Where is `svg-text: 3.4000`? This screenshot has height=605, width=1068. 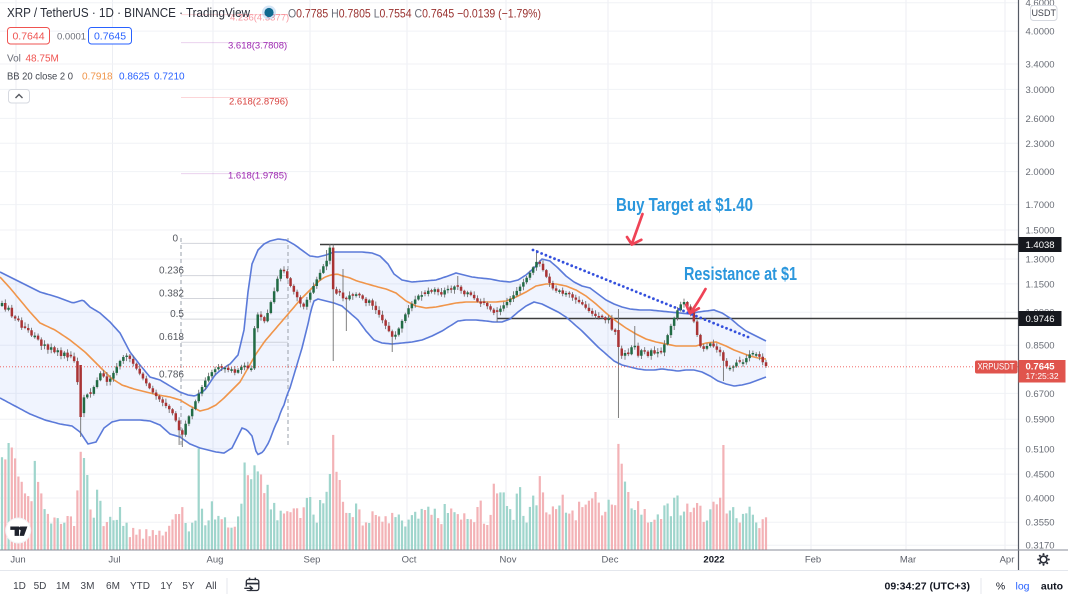
svg-text: 3.4000 is located at coordinates (1040, 65).